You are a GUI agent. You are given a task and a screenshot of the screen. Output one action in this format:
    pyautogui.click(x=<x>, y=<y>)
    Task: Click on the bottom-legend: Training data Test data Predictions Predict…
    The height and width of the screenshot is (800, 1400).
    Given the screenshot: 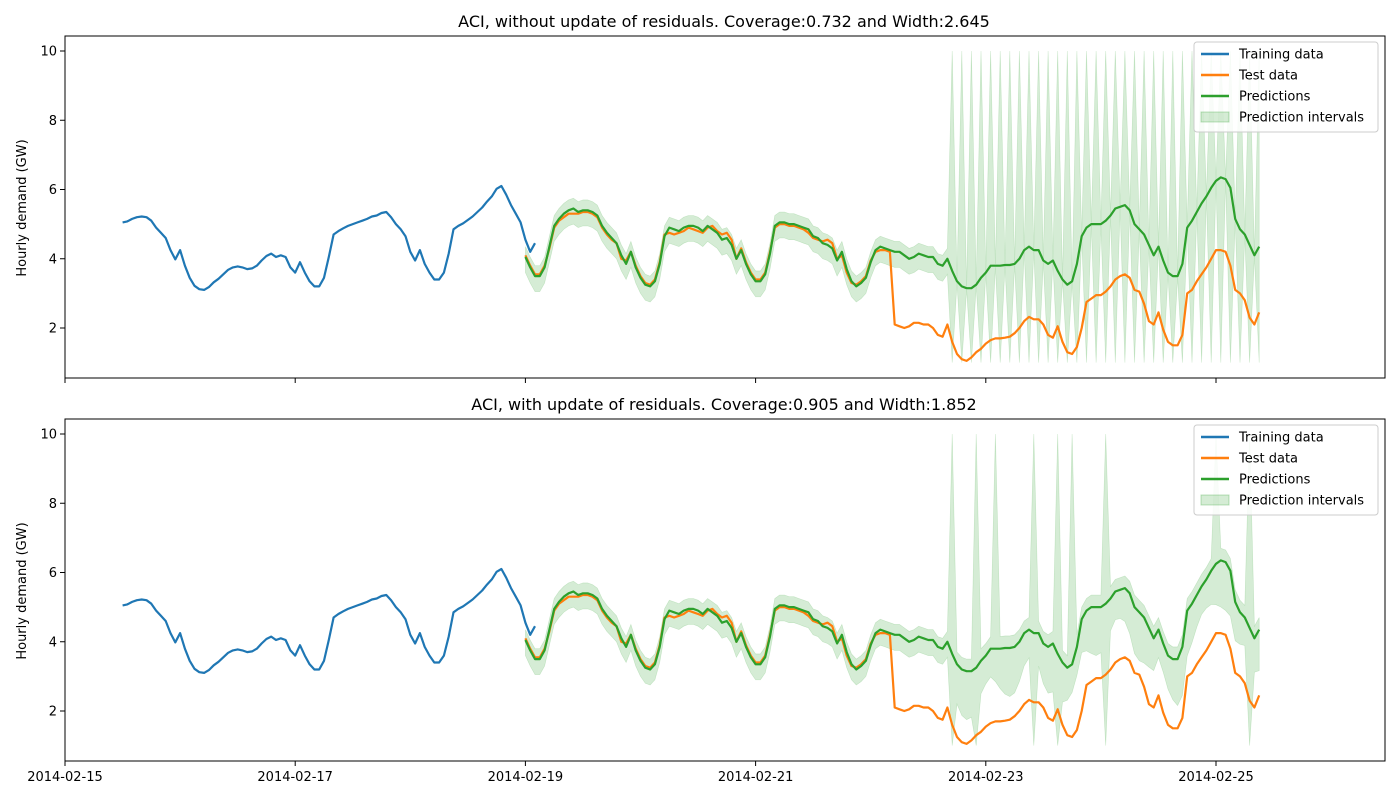 What is the action you would take?
    pyautogui.click(x=1286, y=470)
    